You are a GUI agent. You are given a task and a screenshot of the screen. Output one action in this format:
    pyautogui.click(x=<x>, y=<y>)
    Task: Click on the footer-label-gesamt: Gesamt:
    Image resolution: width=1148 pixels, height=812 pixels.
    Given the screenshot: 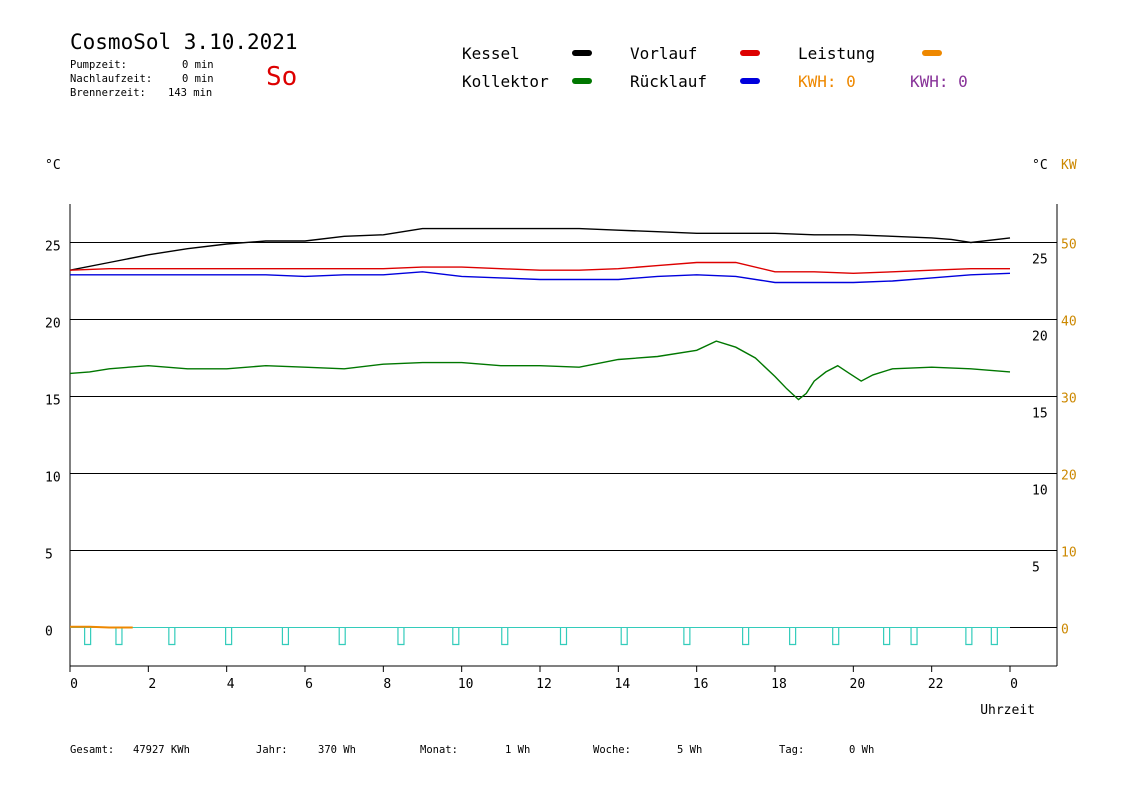 What is the action you would take?
    pyautogui.click(x=92, y=750)
    